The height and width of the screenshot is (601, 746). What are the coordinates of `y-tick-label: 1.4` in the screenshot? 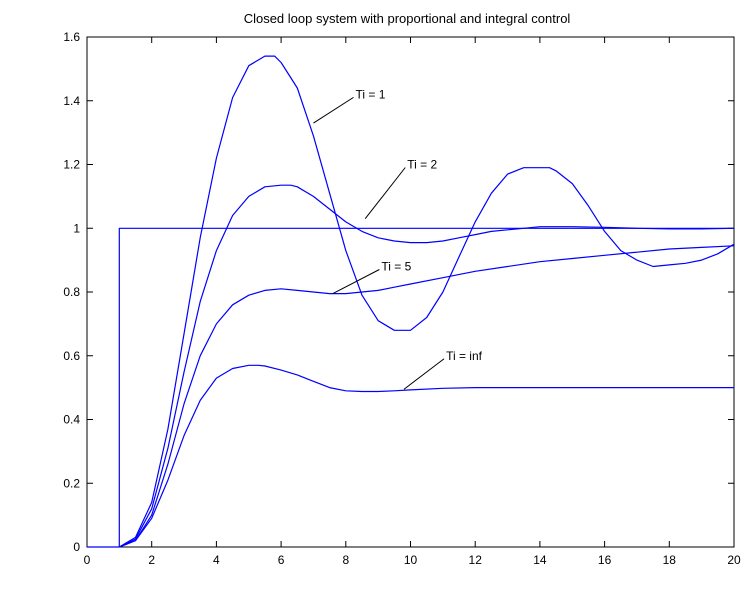 It's located at (71, 101).